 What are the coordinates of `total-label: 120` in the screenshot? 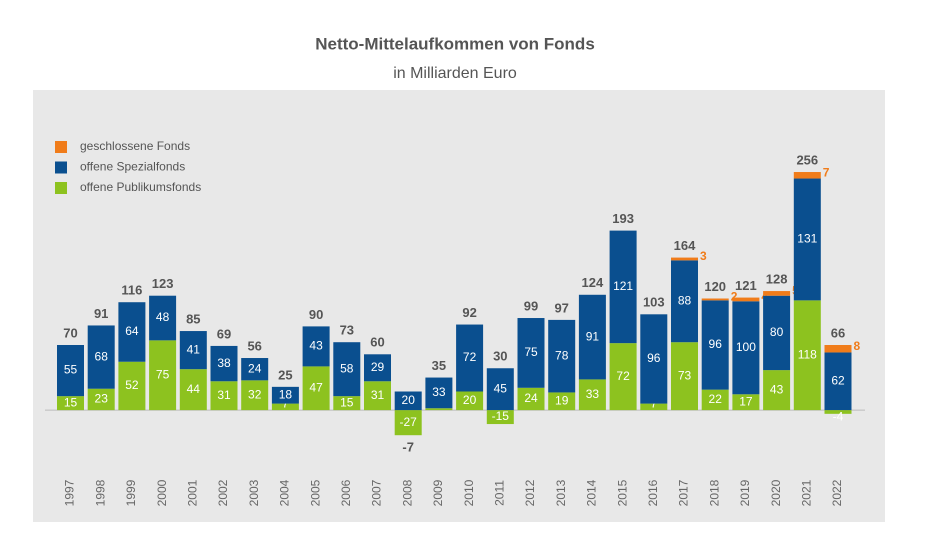 It's located at (715, 286).